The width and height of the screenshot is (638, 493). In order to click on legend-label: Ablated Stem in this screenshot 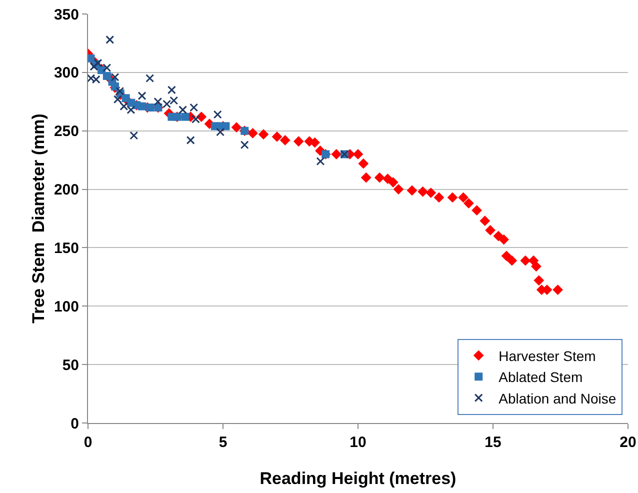, I will do `click(540, 377)`.